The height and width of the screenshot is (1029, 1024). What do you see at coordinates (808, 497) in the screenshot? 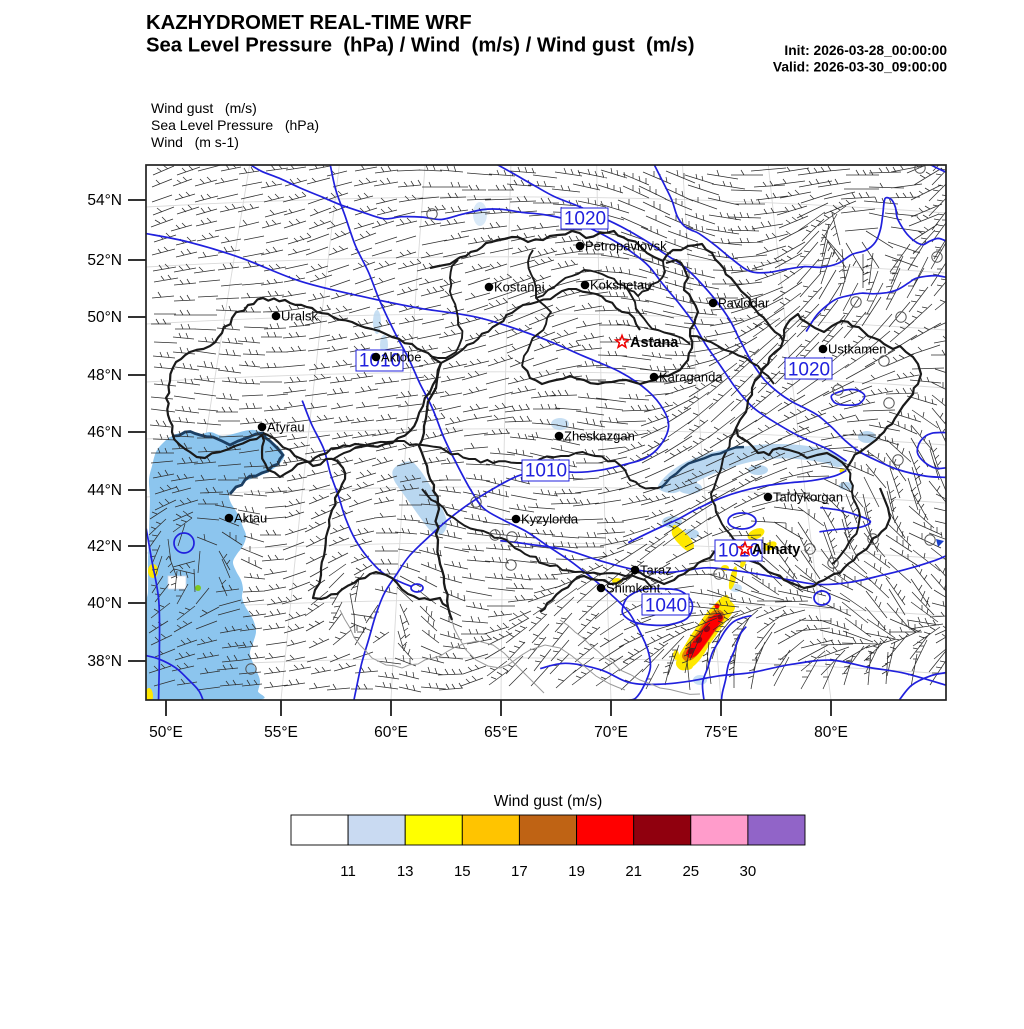
I see `svg-text: Taldykorgan` at bounding box center [808, 497].